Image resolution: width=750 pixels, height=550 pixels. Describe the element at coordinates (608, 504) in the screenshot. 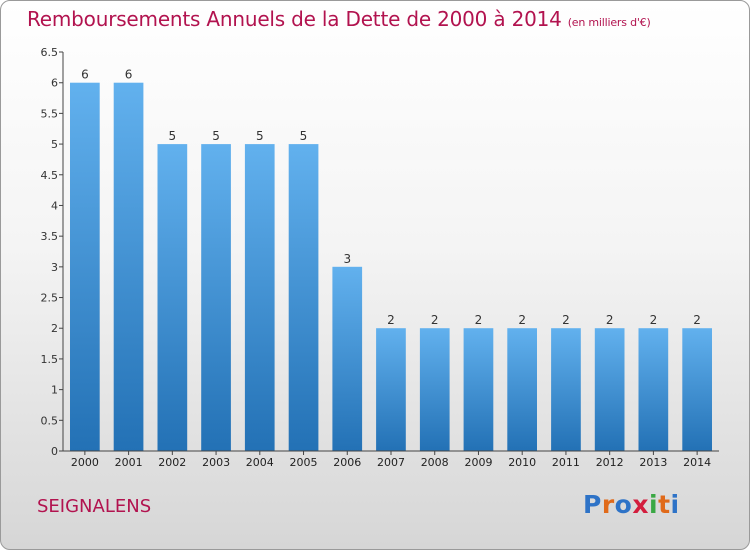

I see `logo-letter: r` at that location.